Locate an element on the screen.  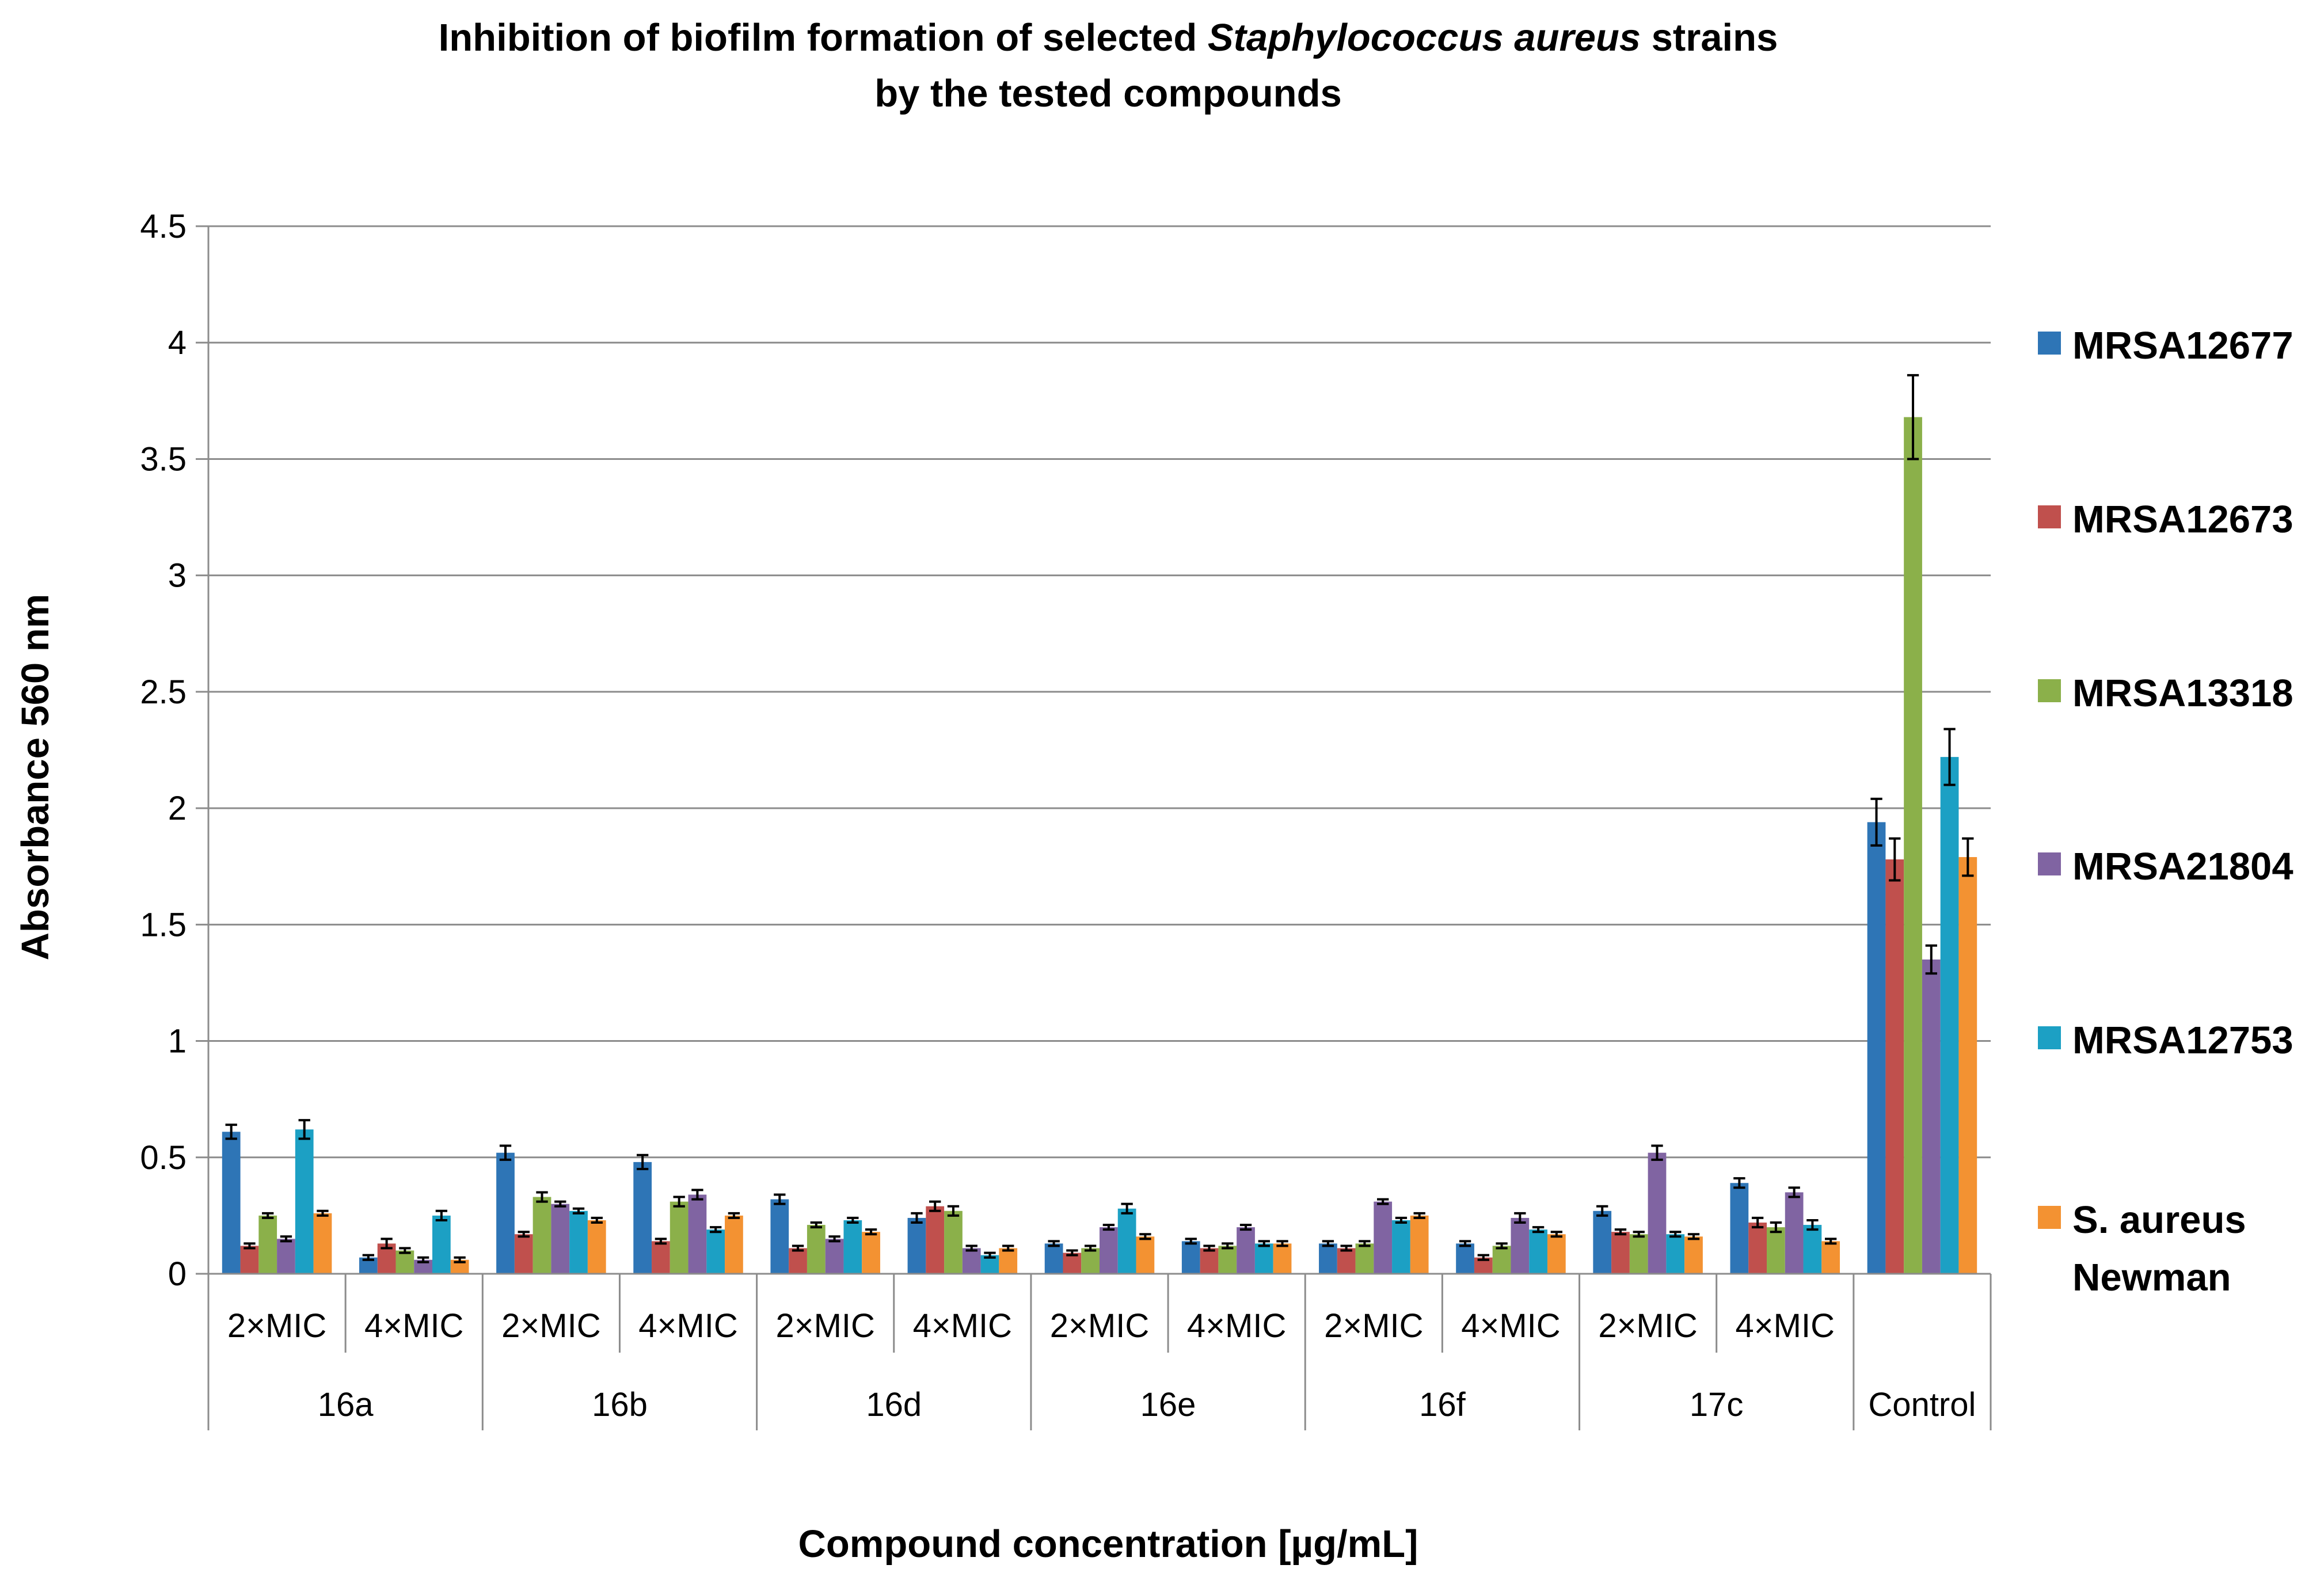
chart-title-line2: by the tested compounds is located at coordinates (1108, 93).